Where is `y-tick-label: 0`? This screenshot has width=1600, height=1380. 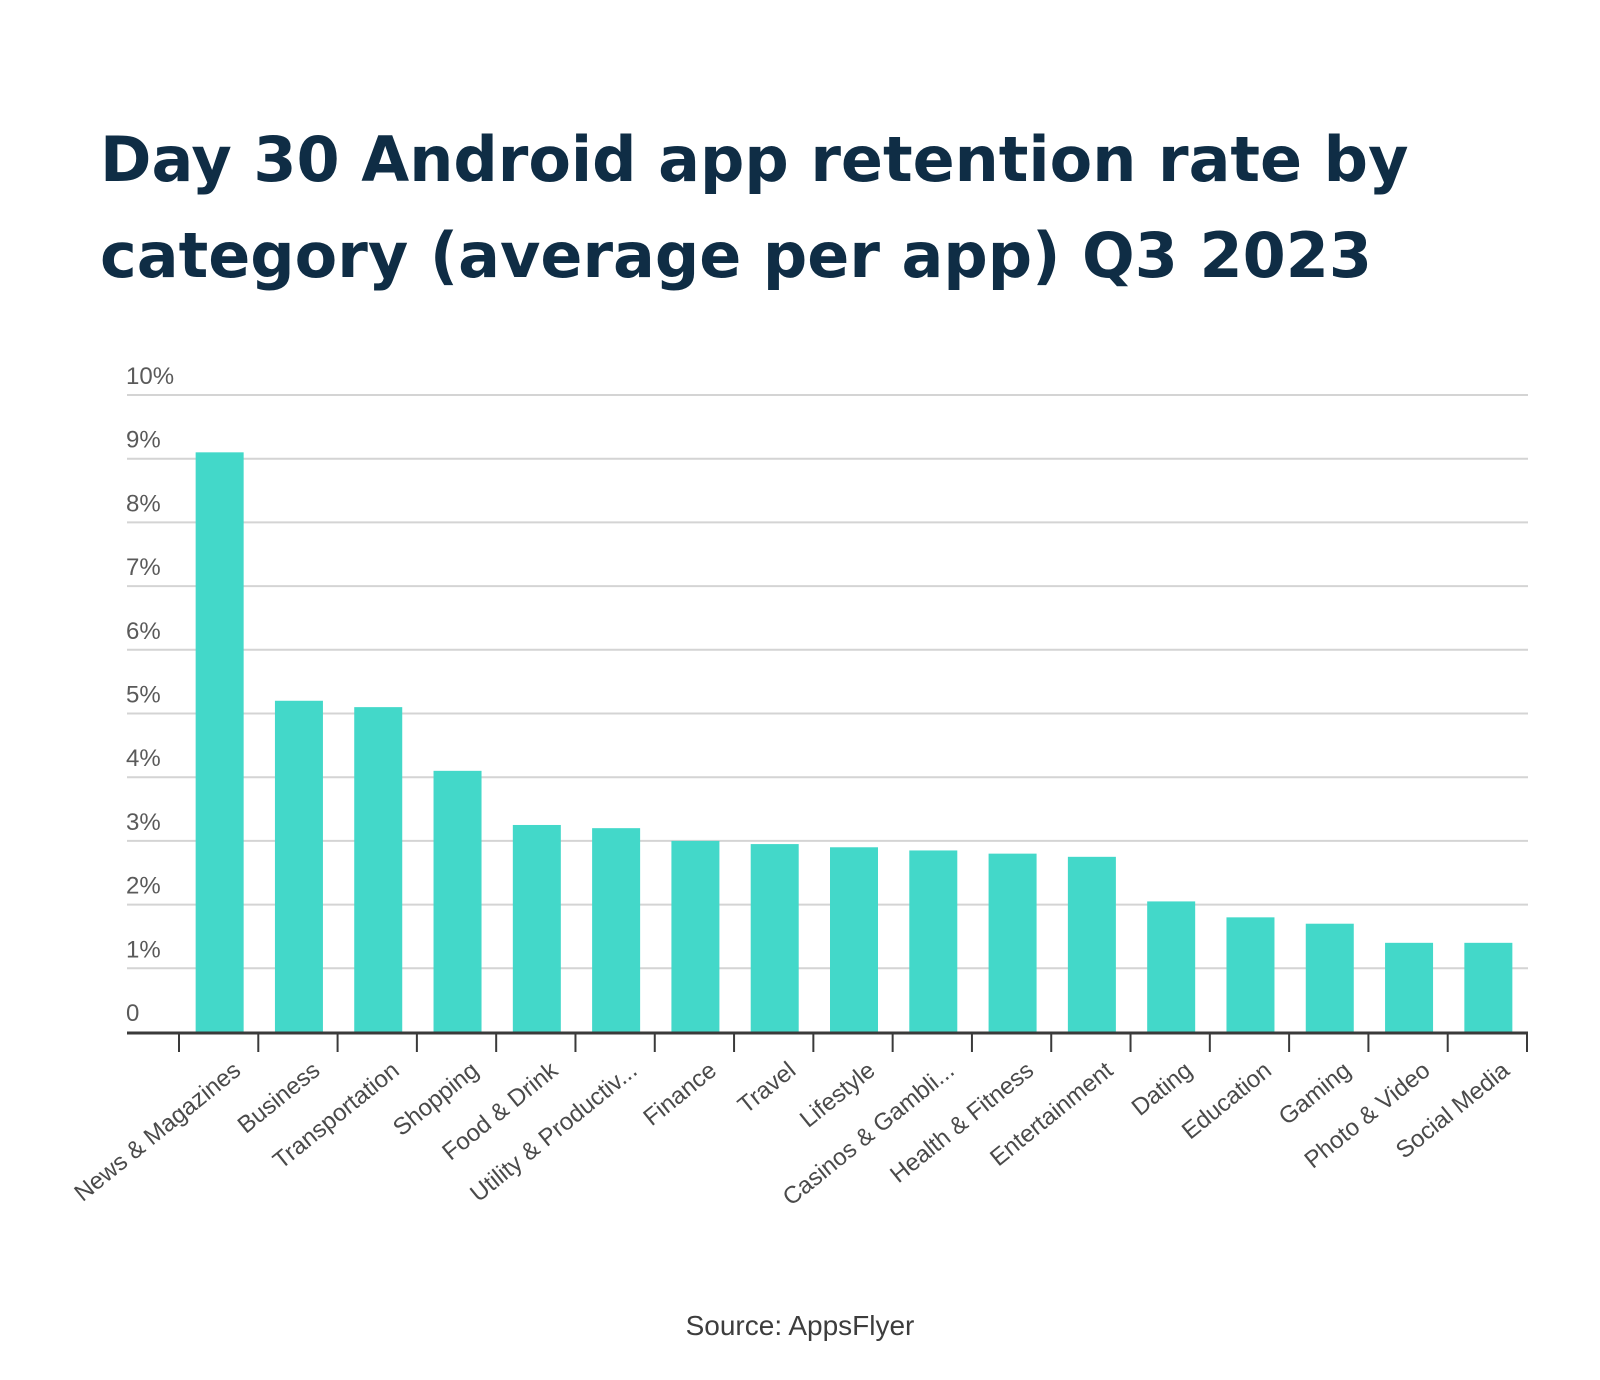 y-tick-label: 0 is located at coordinates (132, 1013).